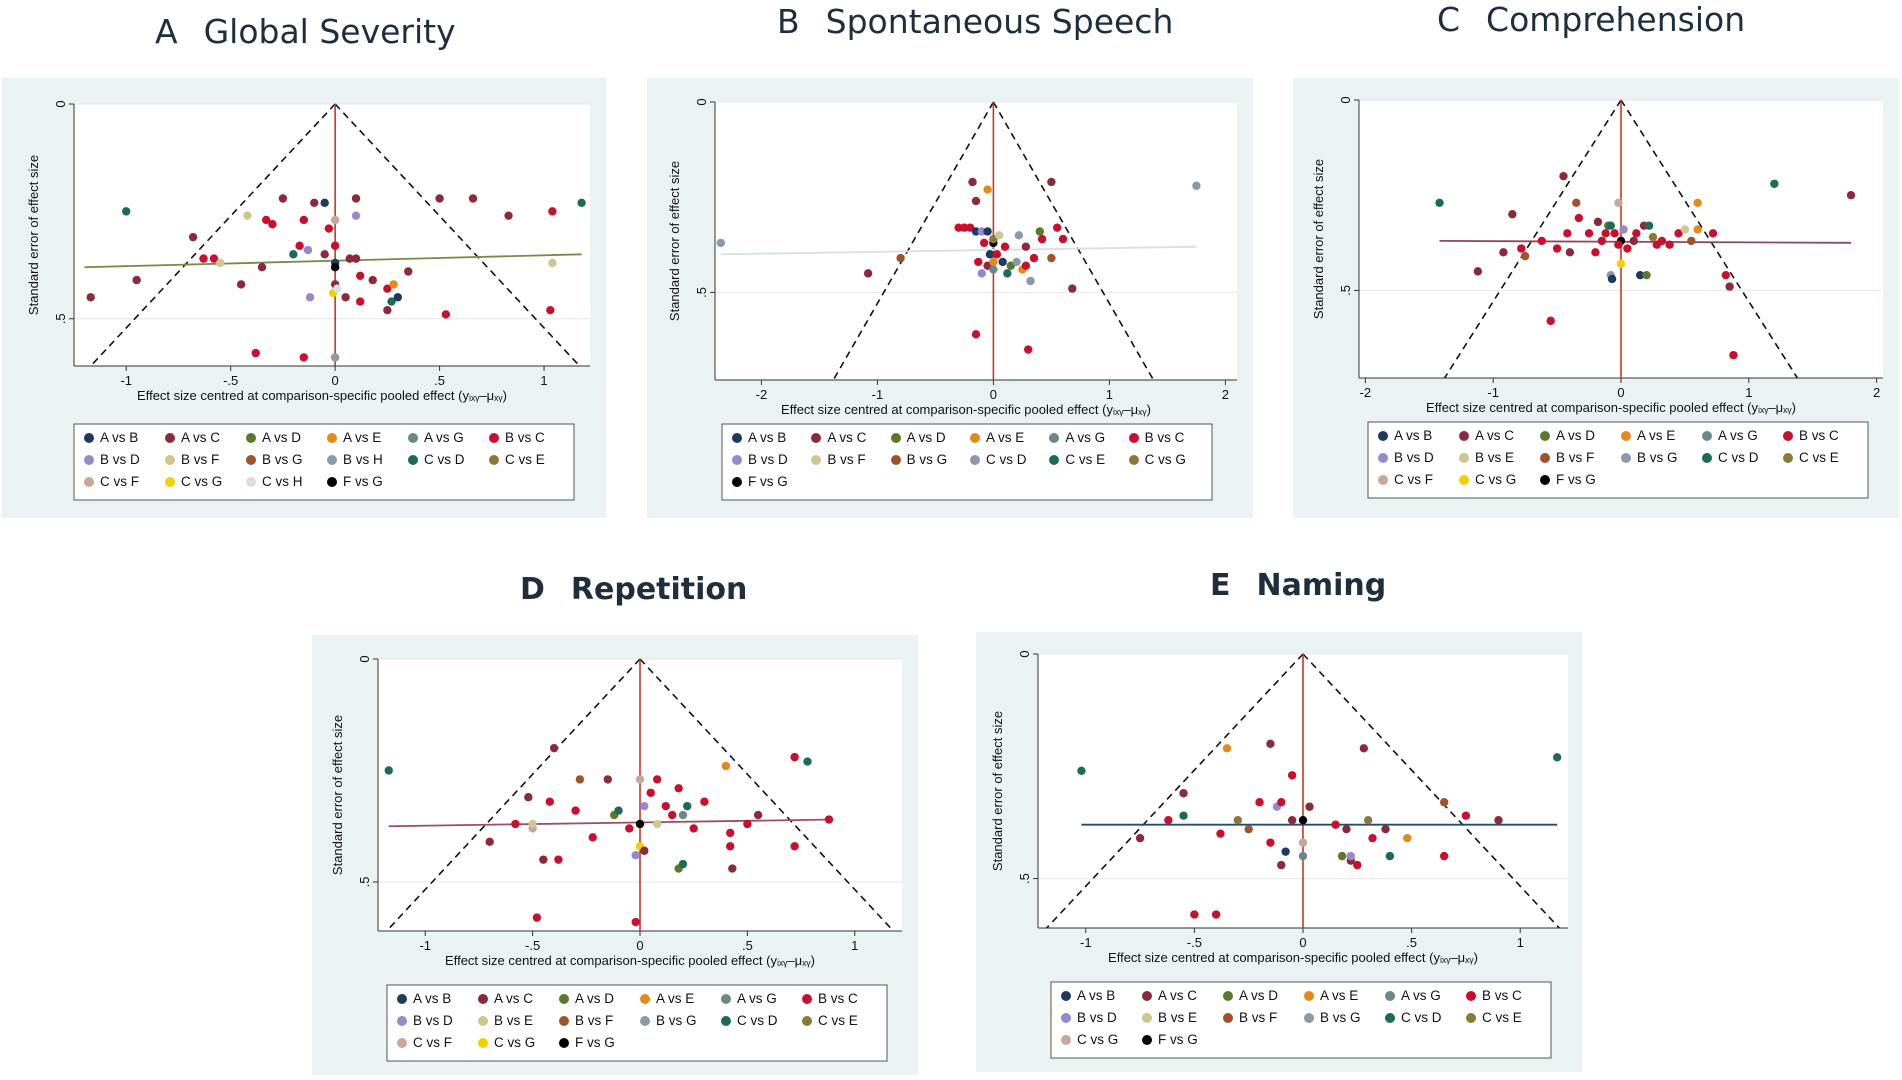  What do you see at coordinates (424, 1042) in the screenshot?
I see `legend-item: C vs F` at bounding box center [424, 1042].